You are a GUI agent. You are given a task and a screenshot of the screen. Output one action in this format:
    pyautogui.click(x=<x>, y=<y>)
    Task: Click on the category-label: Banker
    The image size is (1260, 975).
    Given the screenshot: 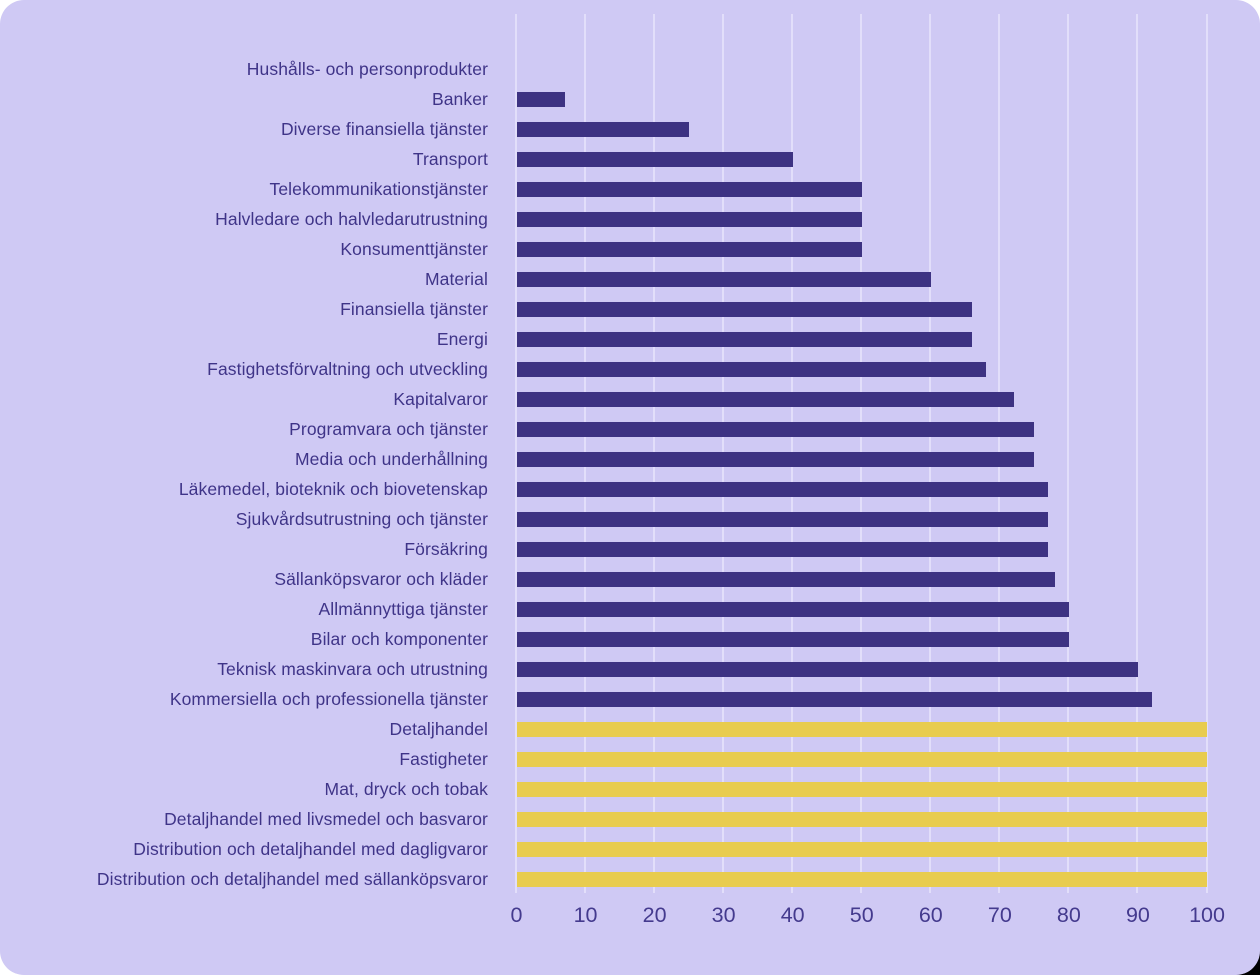 What is the action you would take?
    pyautogui.click(x=459, y=99)
    